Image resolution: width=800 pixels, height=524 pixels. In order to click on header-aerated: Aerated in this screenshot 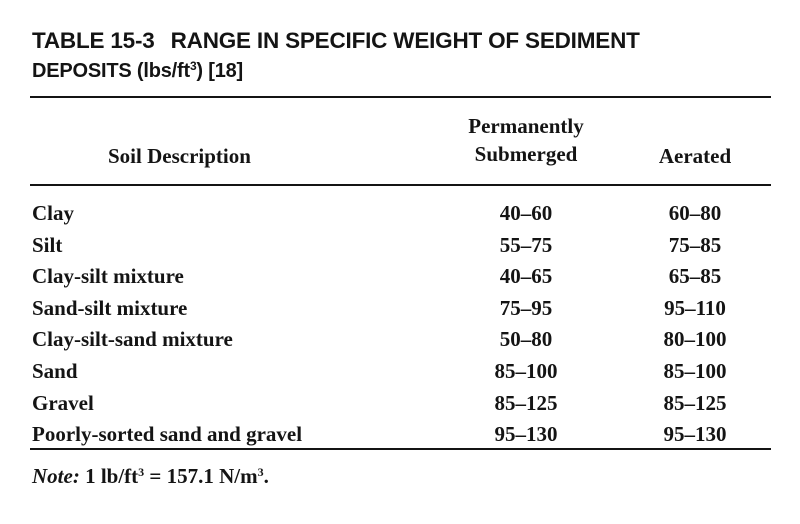, I will do `click(695, 156)`.